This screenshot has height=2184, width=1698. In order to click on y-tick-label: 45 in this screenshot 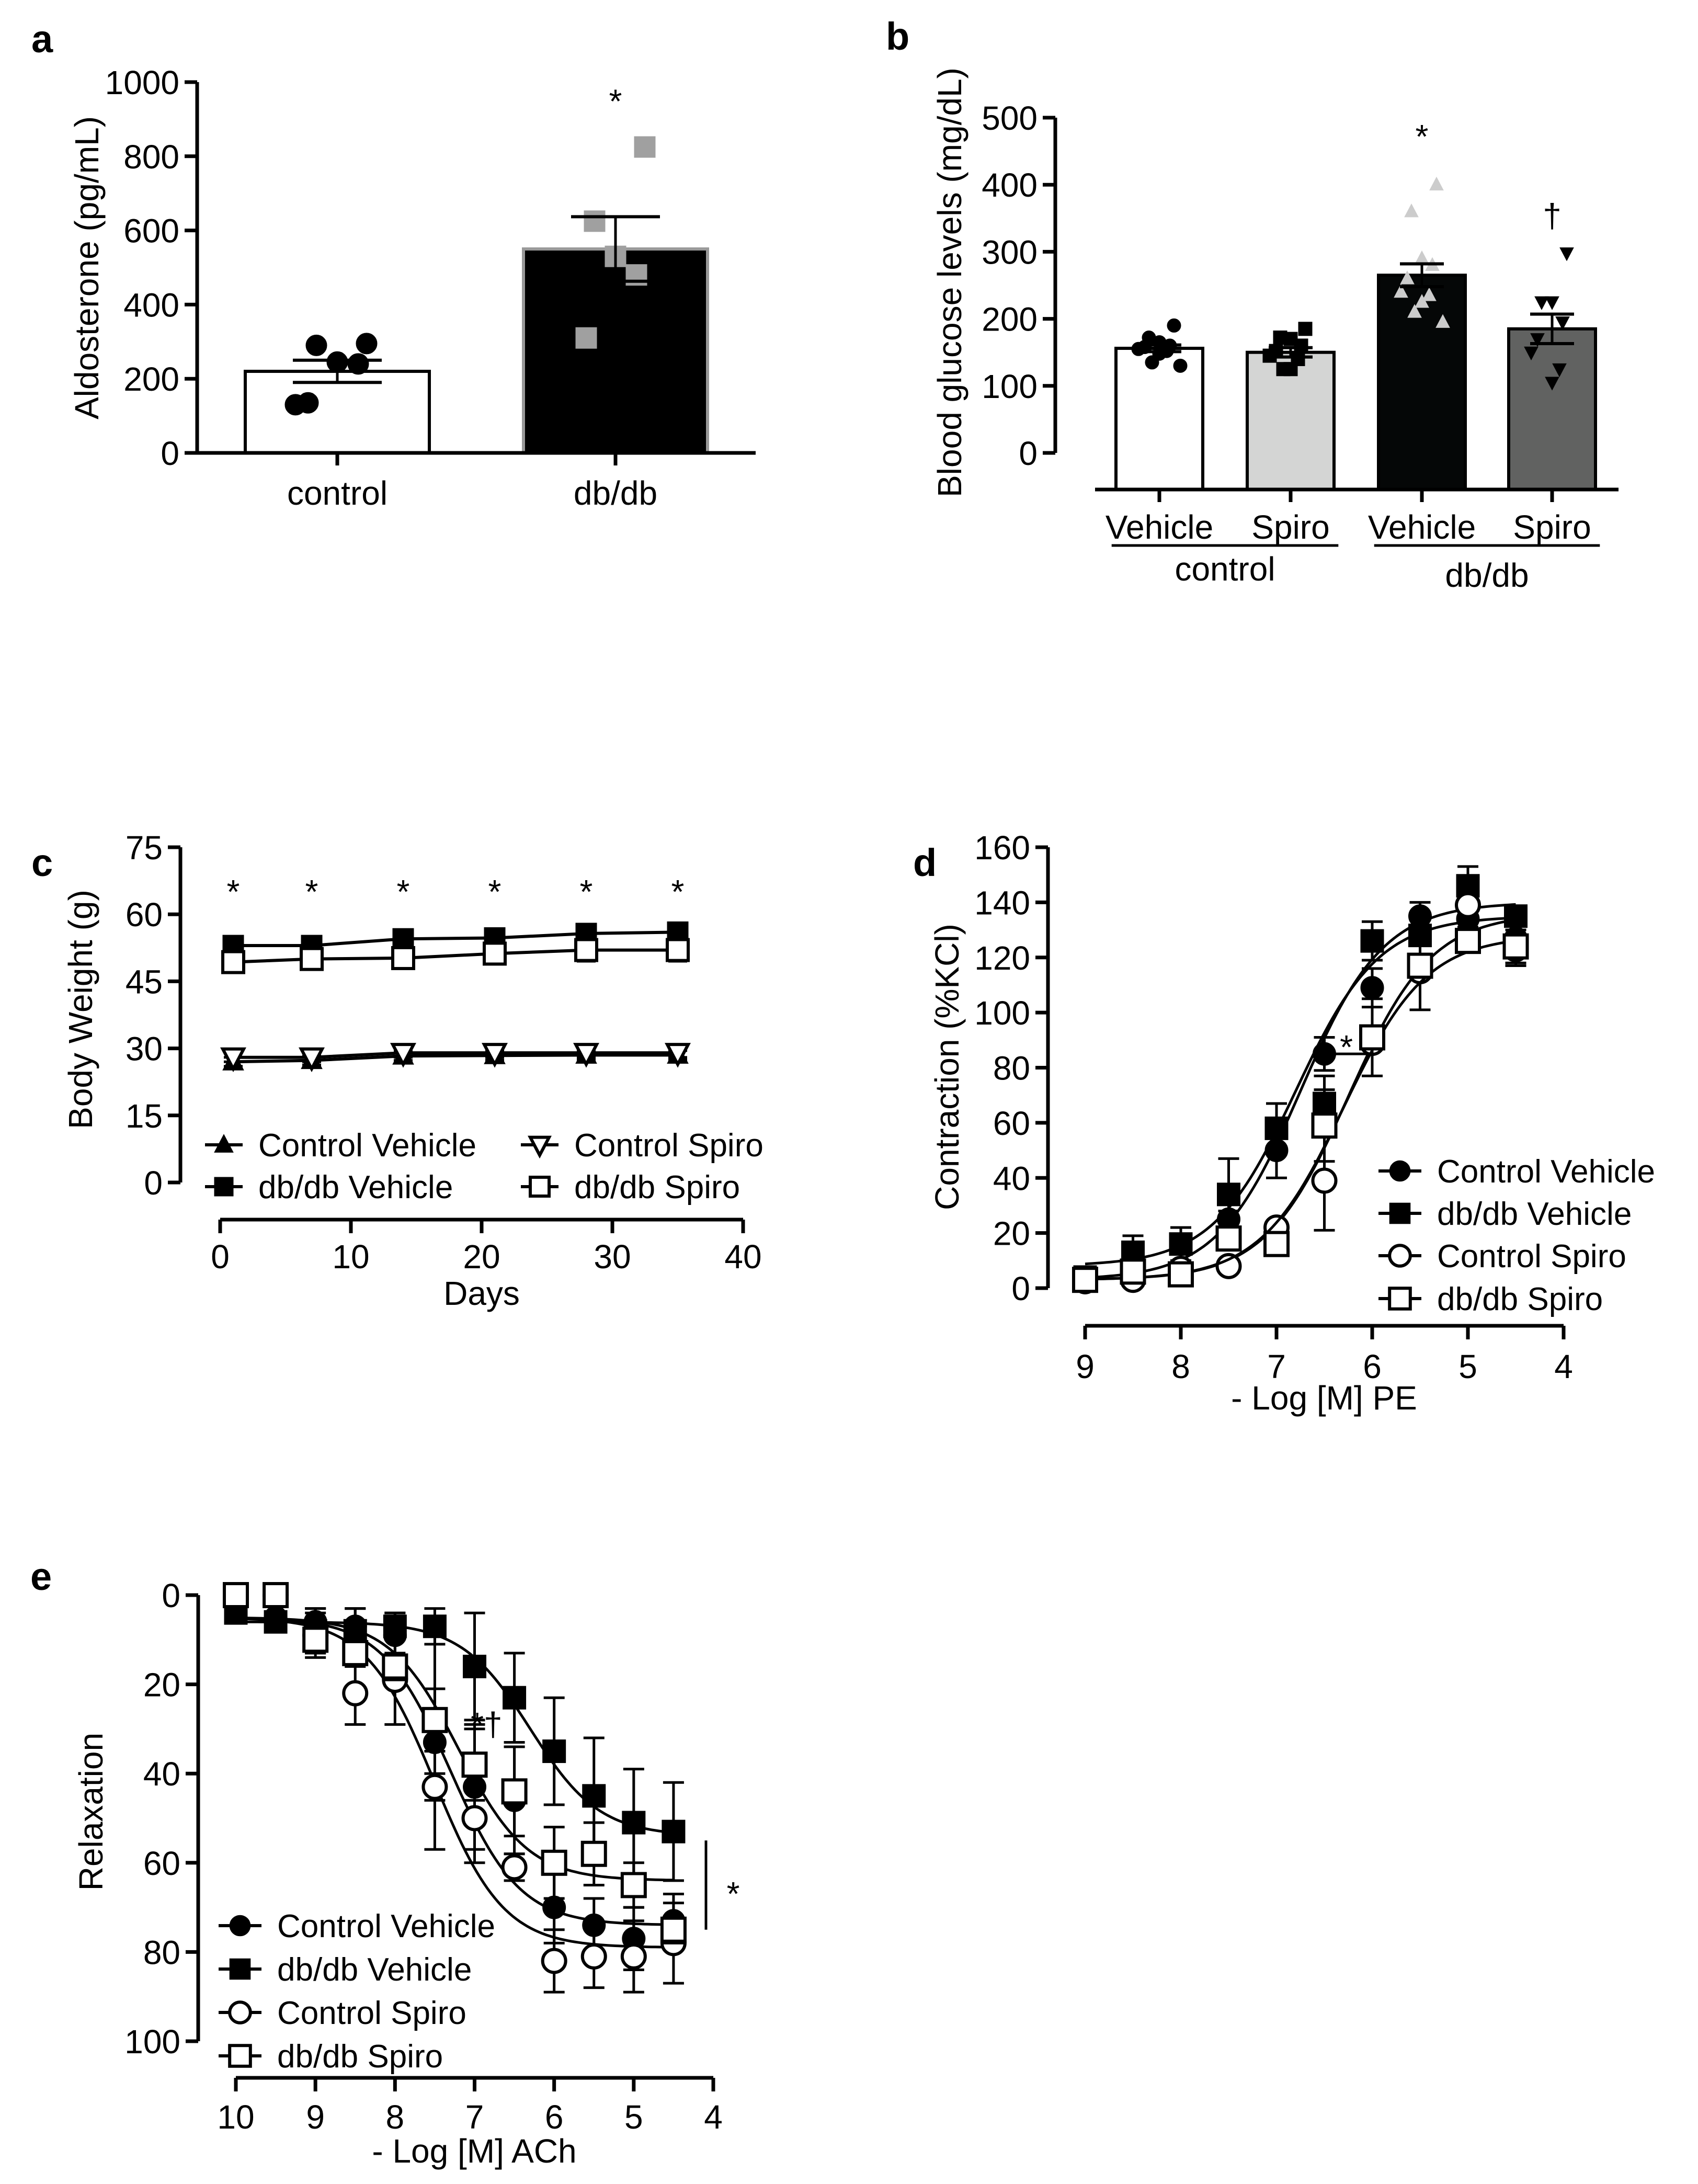, I will do `click(145, 981)`.